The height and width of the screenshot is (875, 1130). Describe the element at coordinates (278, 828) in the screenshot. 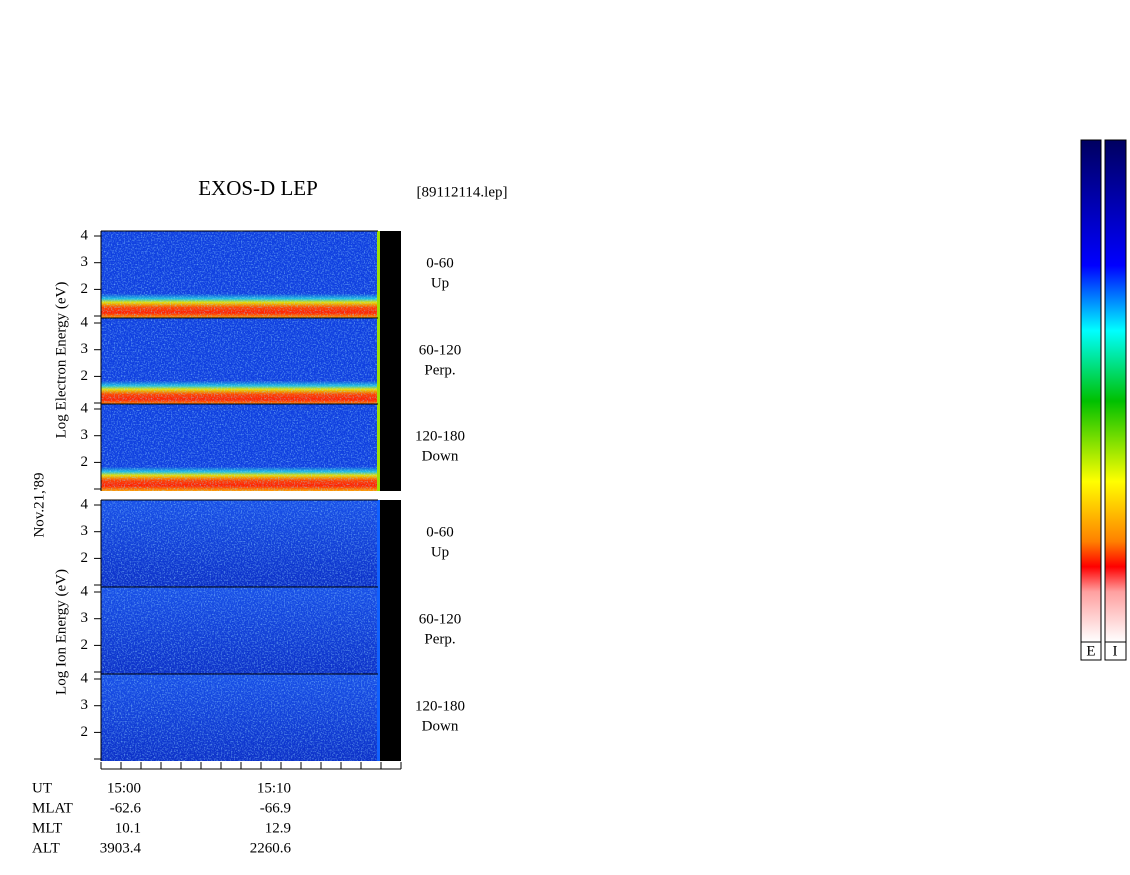

I see `row-value: 12.9` at that location.